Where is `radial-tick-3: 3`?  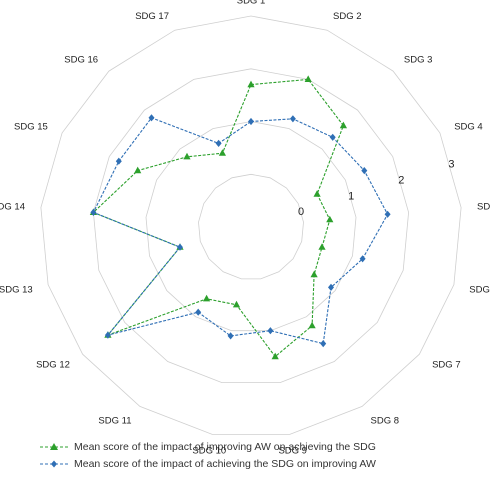
radial-tick-3: 3 is located at coordinates (451, 165).